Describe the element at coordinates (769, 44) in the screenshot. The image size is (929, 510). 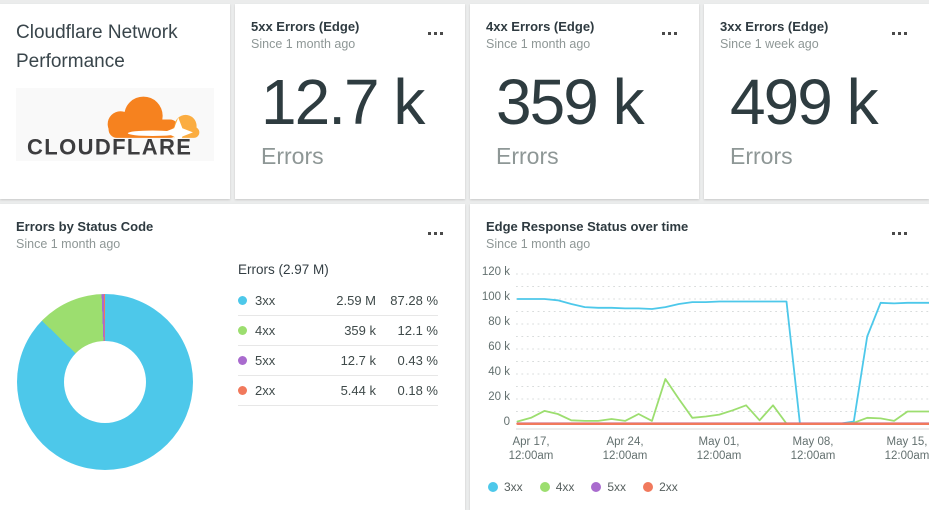
I see `card-subtitle: Since 1 week ago` at that location.